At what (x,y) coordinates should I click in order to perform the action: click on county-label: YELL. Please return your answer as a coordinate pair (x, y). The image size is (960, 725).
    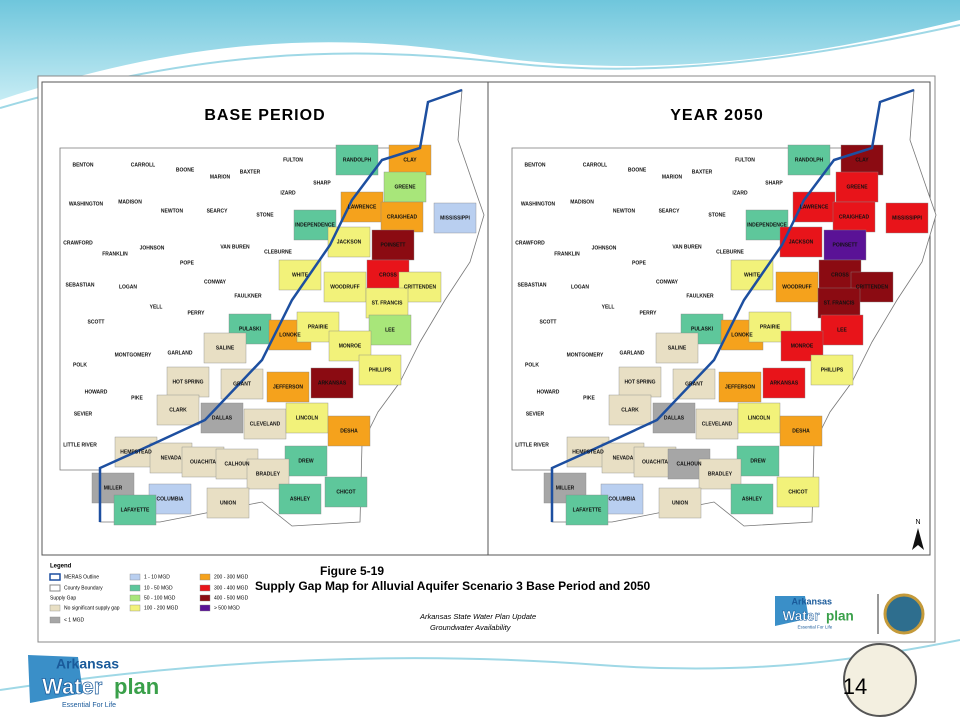
    Looking at the image, I should click on (608, 307).